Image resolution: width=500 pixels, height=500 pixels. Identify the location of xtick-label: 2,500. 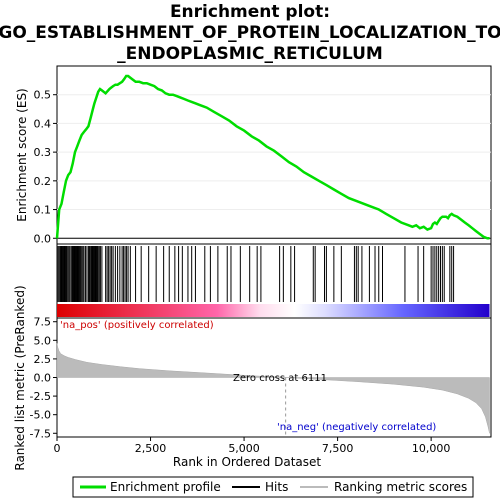
(151, 448).